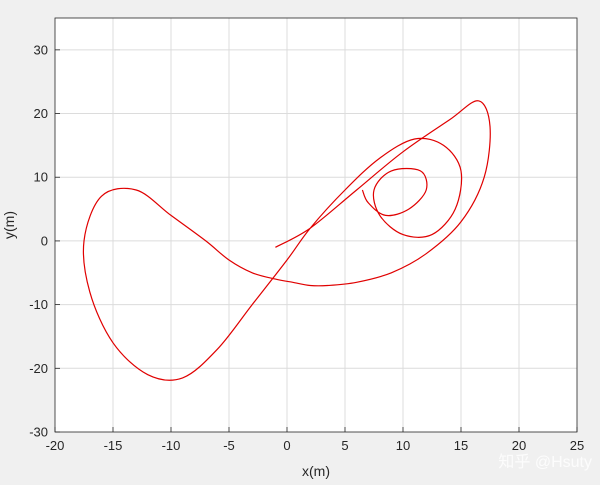 The width and height of the screenshot is (600, 485). Describe the element at coordinates (113, 445) in the screenshot. I see `x-tick-label: -15` at that location.